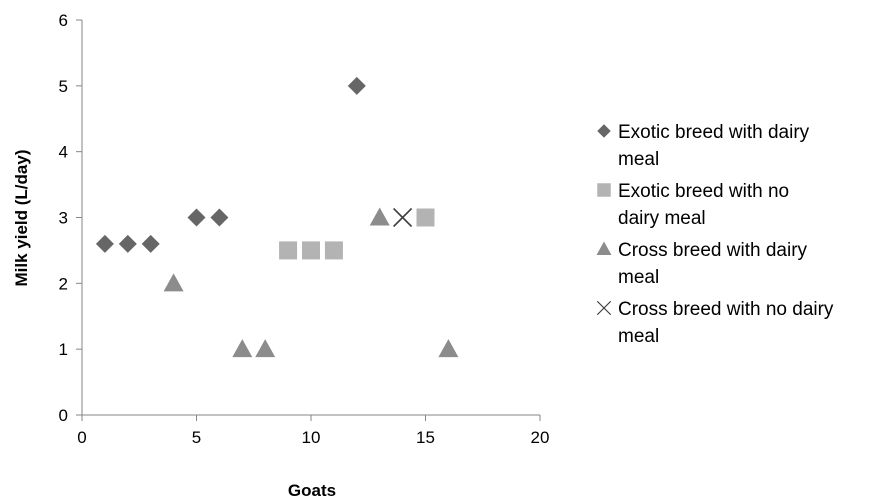 The image size is (895, 502). What do you see at coordinates (81, 437) in the screenshot?
I see `x-tick-label: 0` at bounding box center [81, 437].